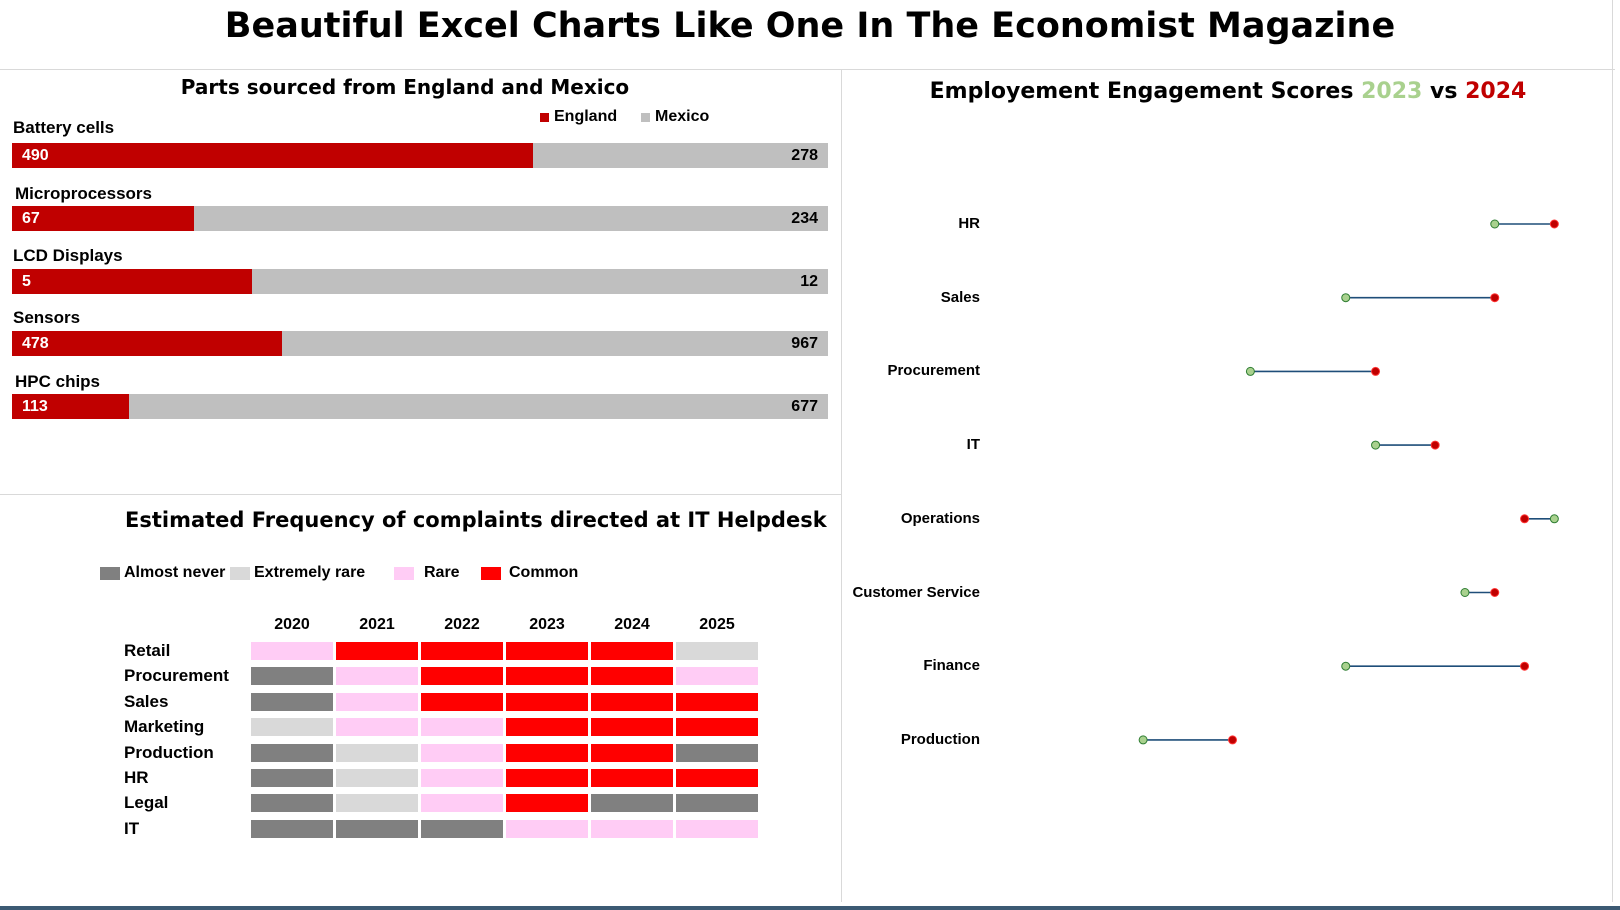 Image resolution: width=1620 pixels, height=910 pixels. What do you see at coordinates (420, 494) in the screenshot?
I see `panel-divider-horizontal` at bounding box center [420, 494].